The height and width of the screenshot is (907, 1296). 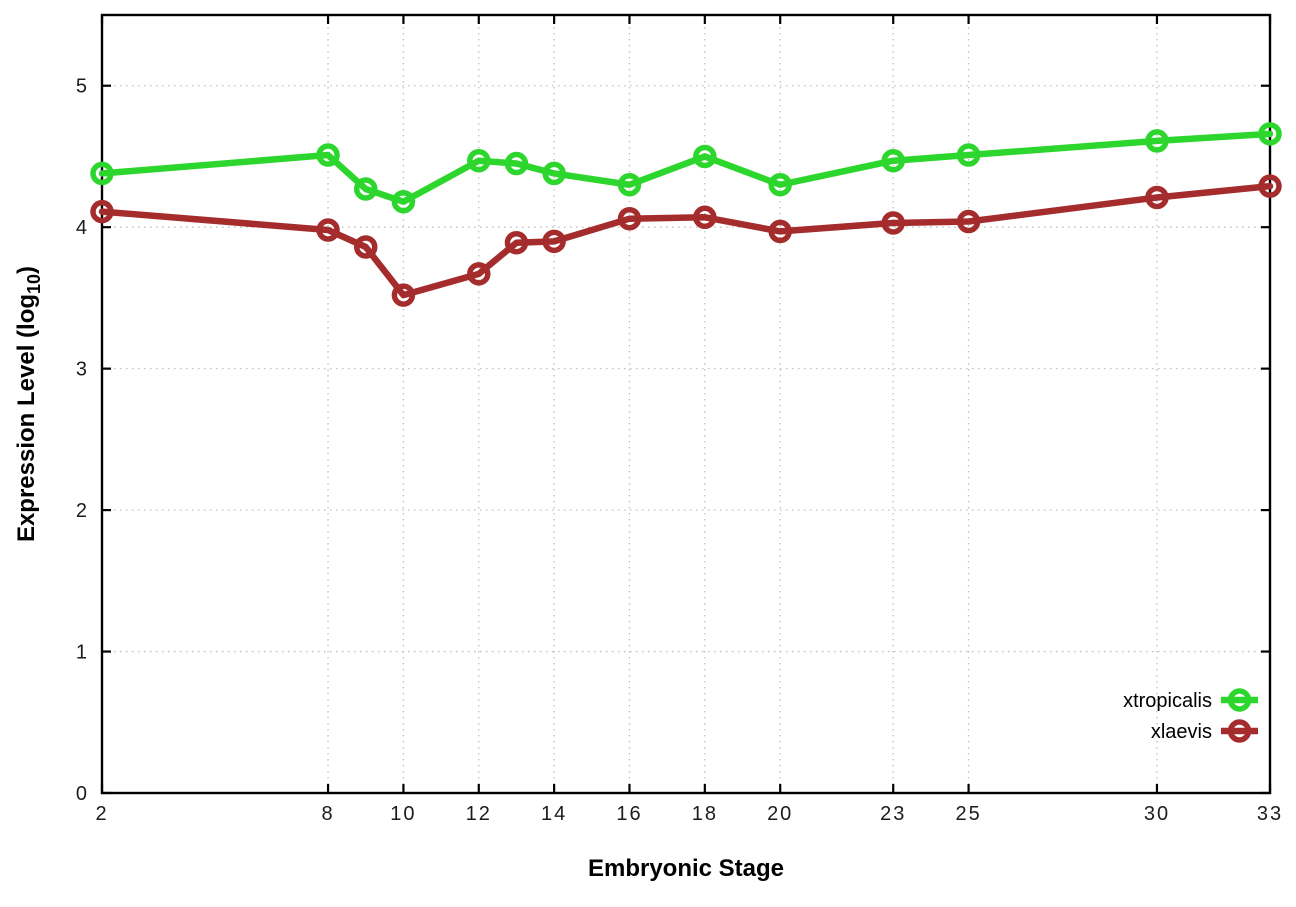 What do you see at coordinates (82, 653) in the screenshot?
I see `y-tick-label: 1` at bounding box center [82, 653].